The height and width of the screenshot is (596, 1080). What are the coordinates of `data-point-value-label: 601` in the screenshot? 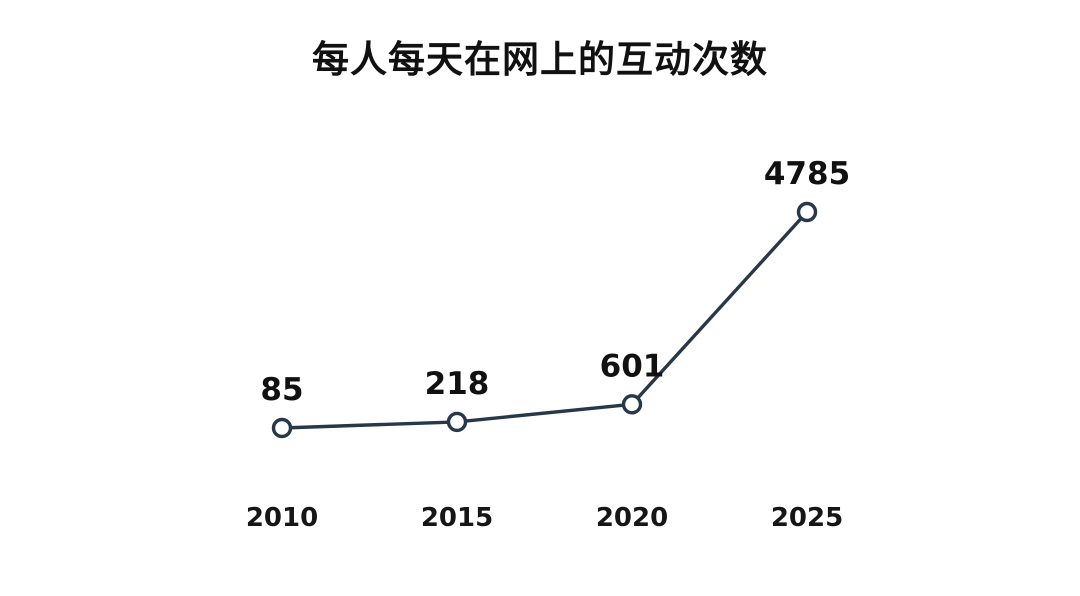 It's located at (632, 366).